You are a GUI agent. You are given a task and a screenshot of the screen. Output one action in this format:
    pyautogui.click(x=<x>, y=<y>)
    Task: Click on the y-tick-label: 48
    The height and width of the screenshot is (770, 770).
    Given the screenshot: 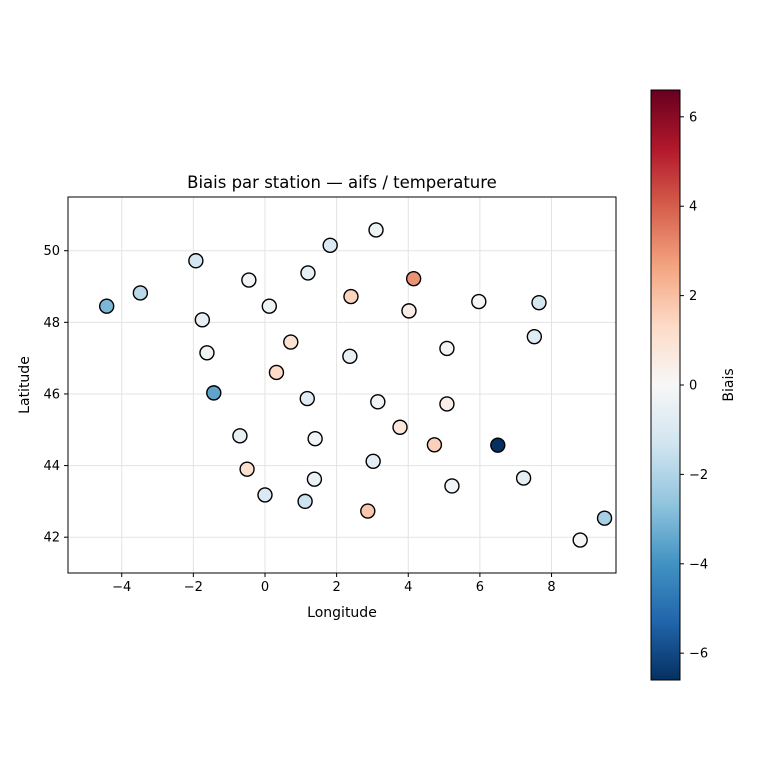 What is the action you would take?
    pyautogui.click(x=51, y=323)
    